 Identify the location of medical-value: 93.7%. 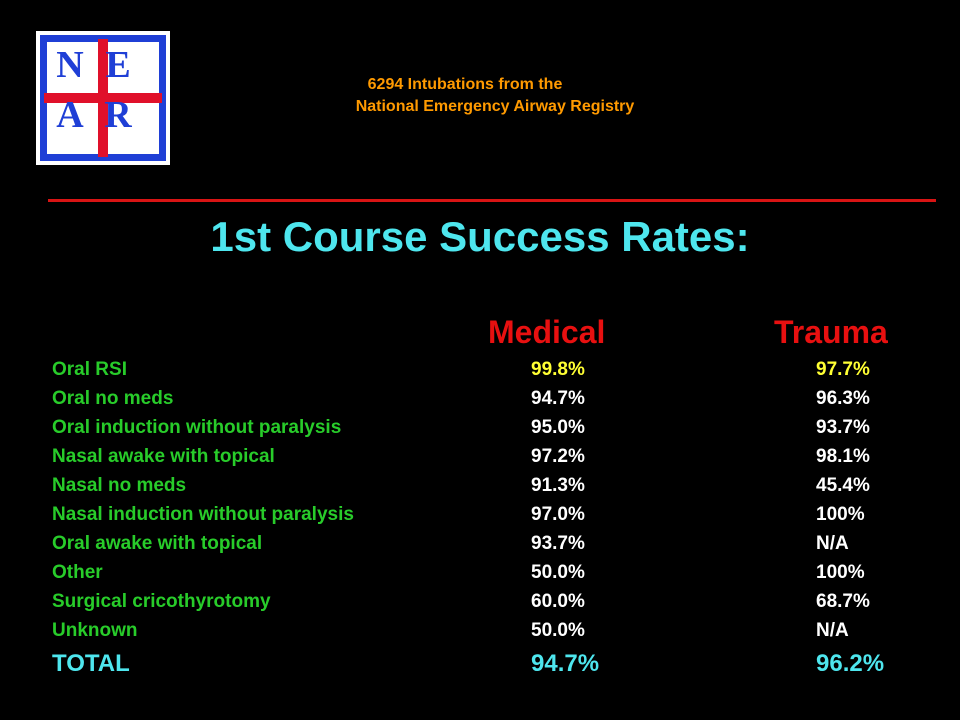
(558, 543).